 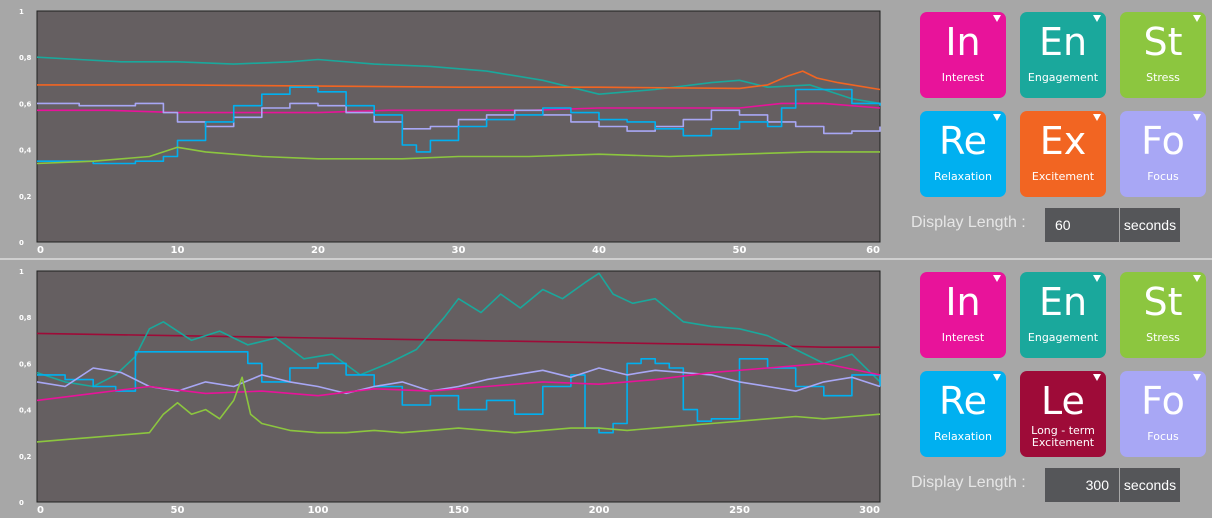 I want to click on chart60-x-tick-label: 60, so click(x=873, y=250).